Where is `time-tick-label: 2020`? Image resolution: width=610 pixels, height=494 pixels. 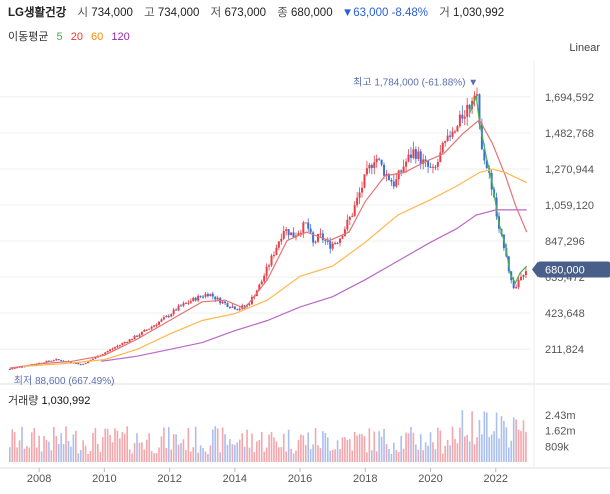
time-tick-label: 2020 is located at coordinates (430, 479).